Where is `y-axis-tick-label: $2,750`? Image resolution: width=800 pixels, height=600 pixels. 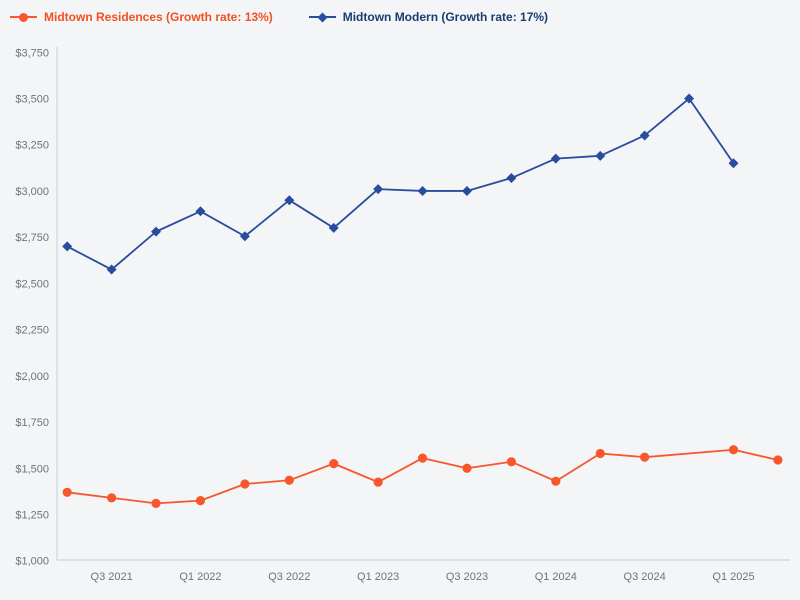 y-axis-tick-label: $2,750 is located at coordinates (32, 238).